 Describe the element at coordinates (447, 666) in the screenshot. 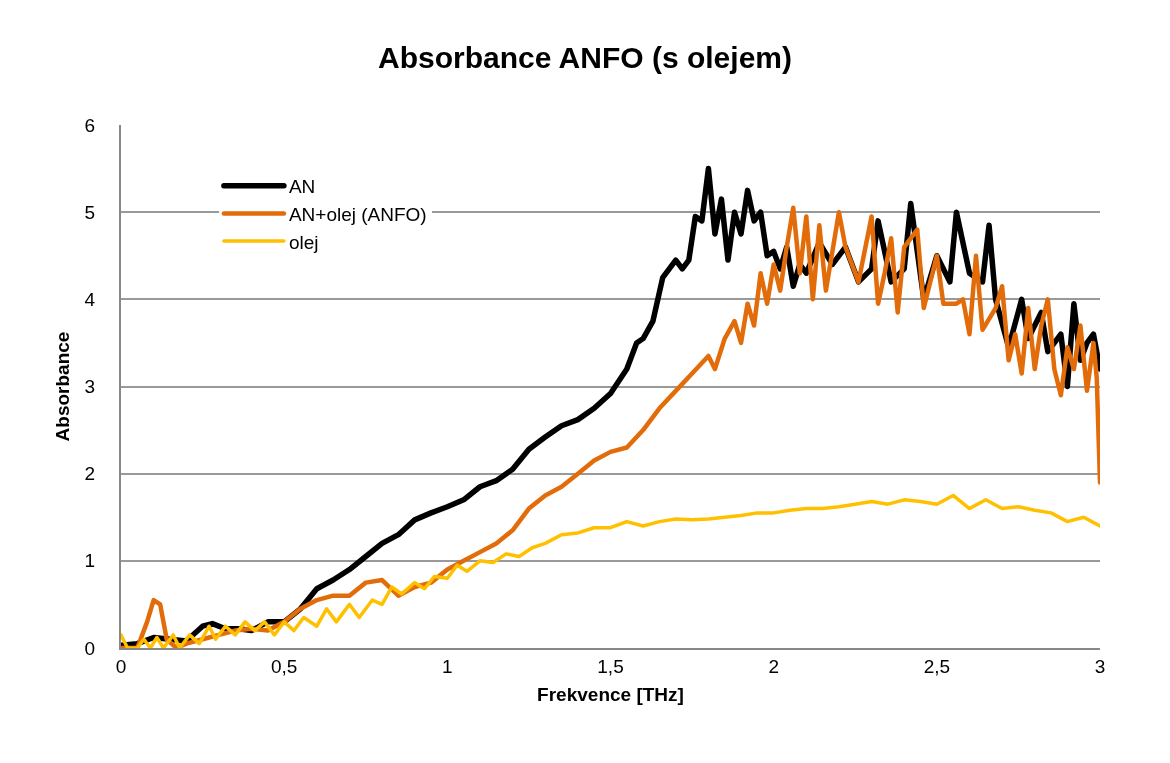

I see `x-tick-label: 1` at that location.